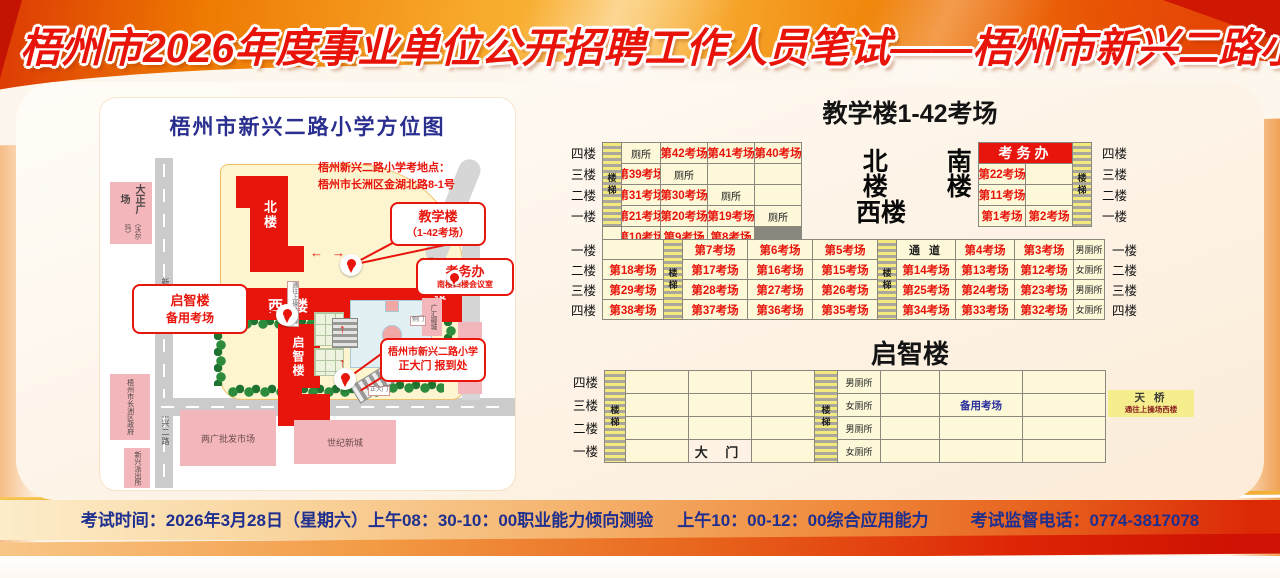 The height and width of the screenshot is (578, 1280). Describe the element at coordinates (1151, 410) in the screenshot. I see `bridge-note-sub: 通往上操场西楼` at that location.